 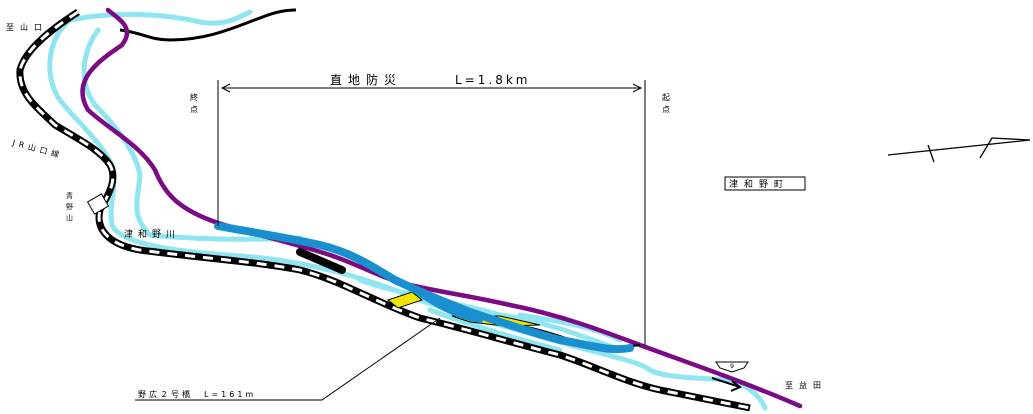 I want to click on town-label: 津和野町, so click(x=759, y=184).